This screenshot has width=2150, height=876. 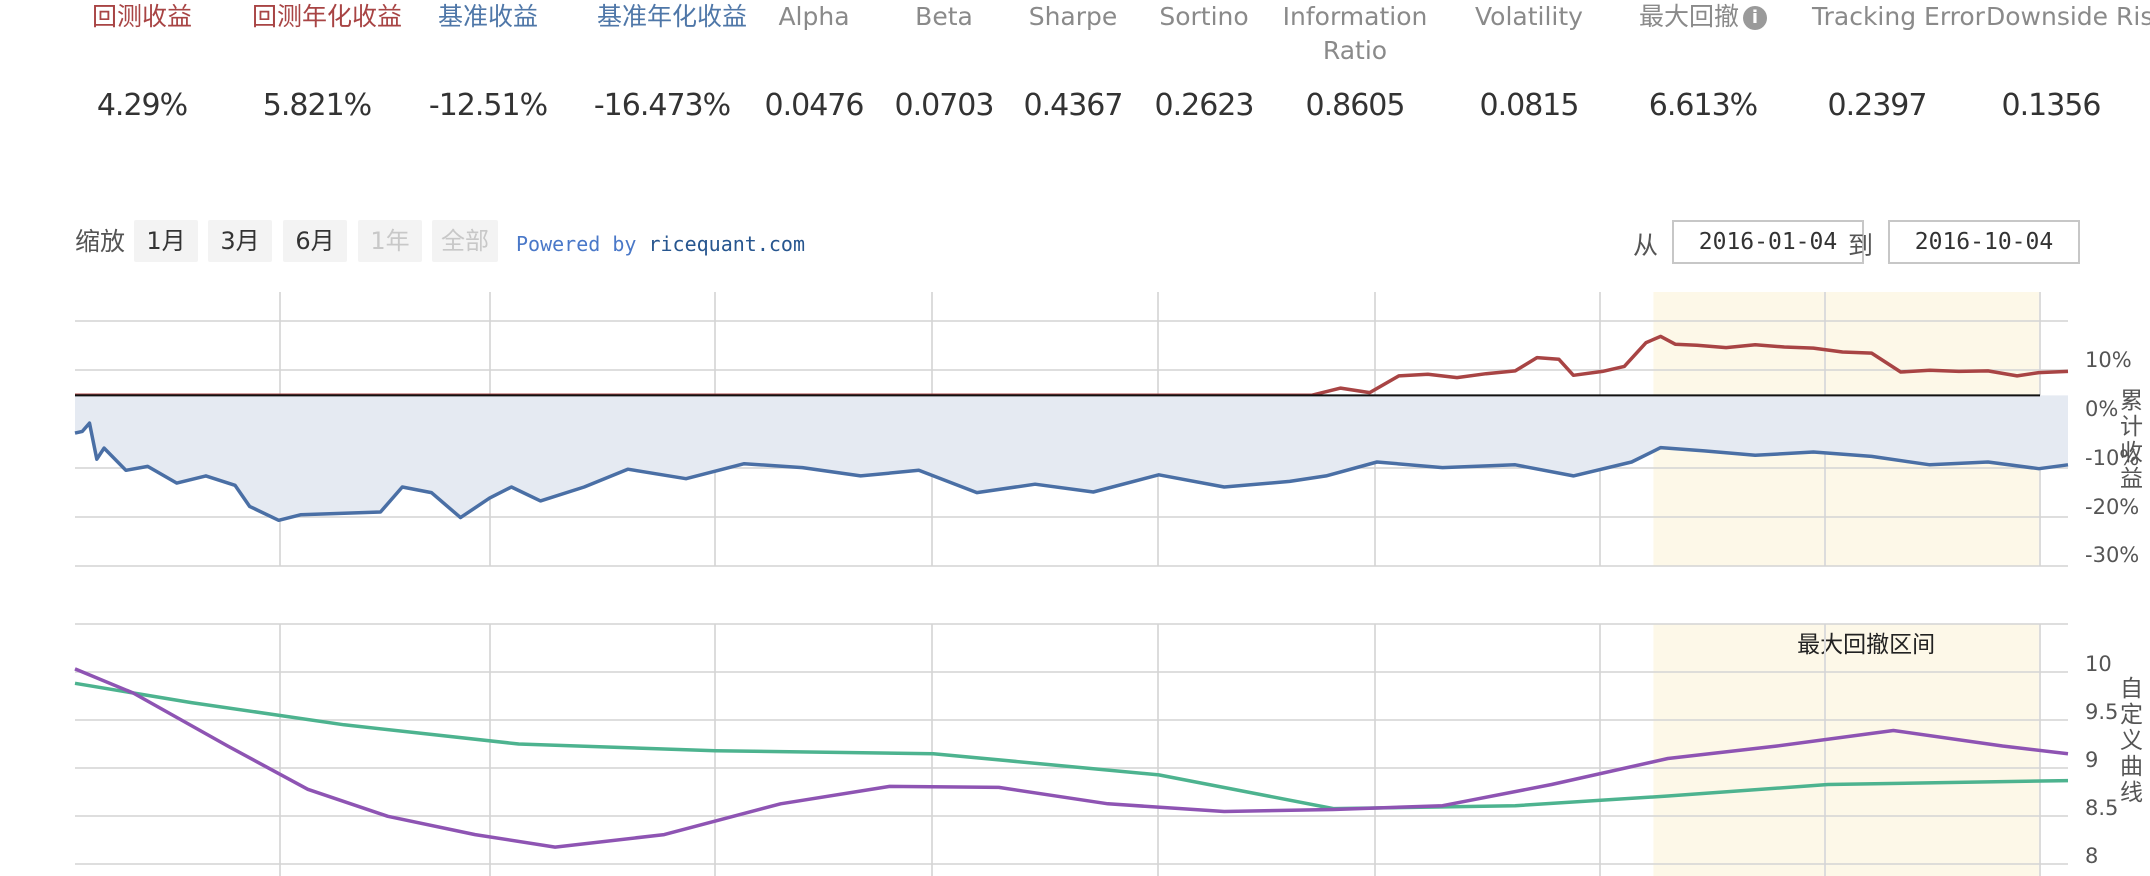 What do you see at coordinates (2091, 856) in the screenshot?
I see `y-tick-label: 8` at bounding box center [2091, 856].